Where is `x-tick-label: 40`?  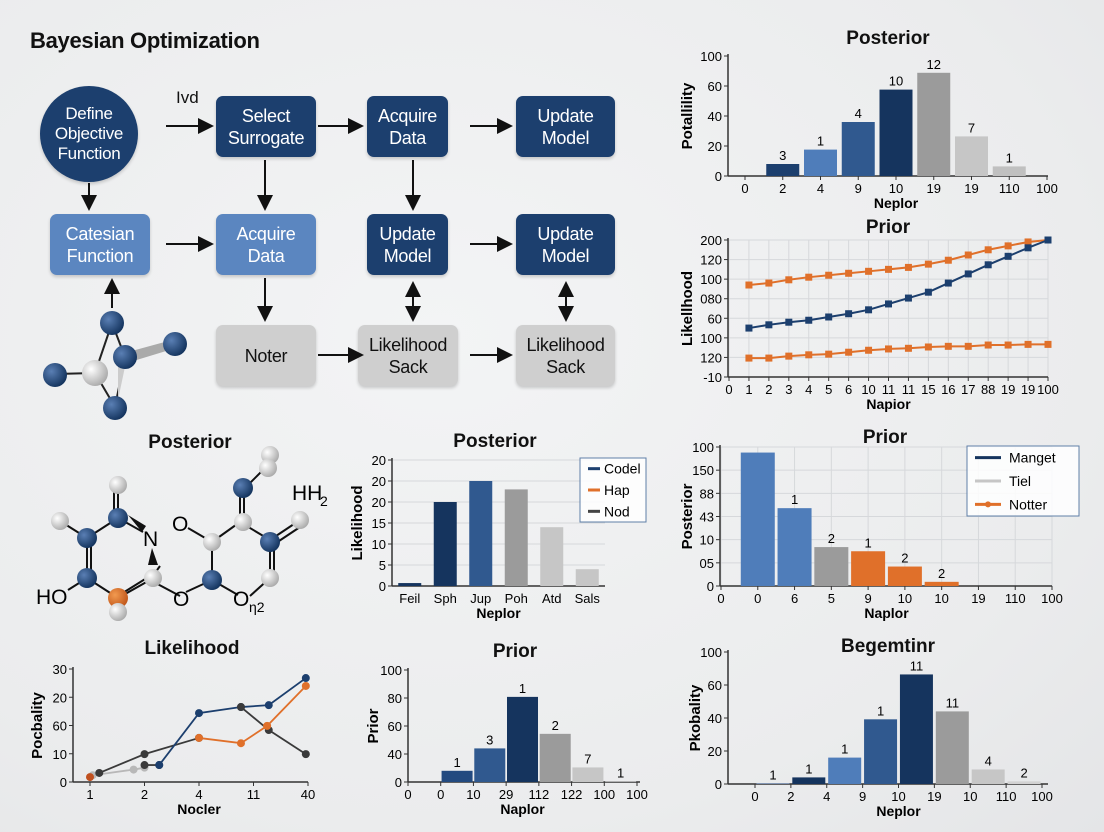
x-tick-label: 40 is located at coordinates (308, 794).